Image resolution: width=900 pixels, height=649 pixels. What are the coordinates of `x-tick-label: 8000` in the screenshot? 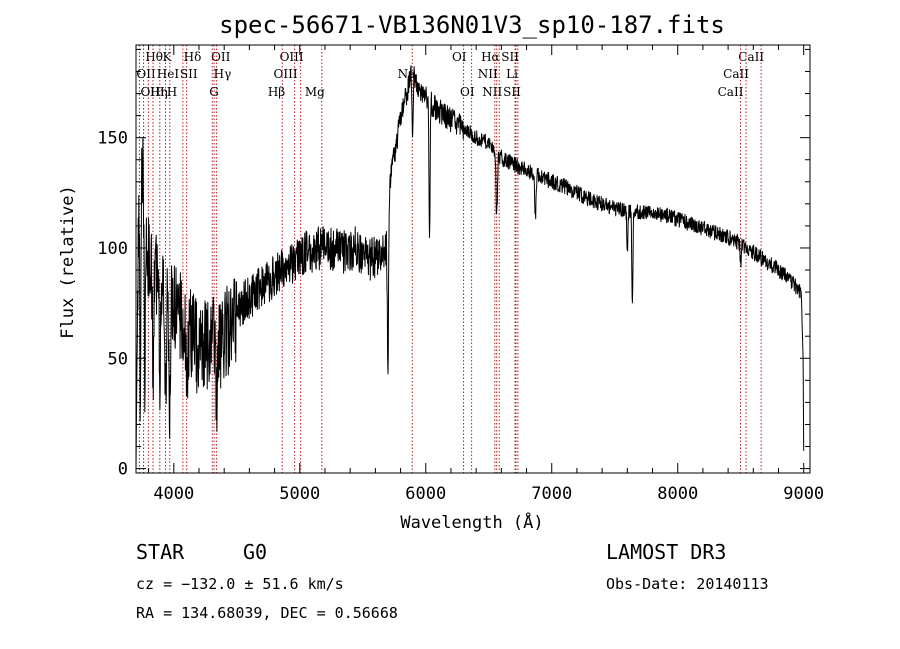 It's located at (677, 494).